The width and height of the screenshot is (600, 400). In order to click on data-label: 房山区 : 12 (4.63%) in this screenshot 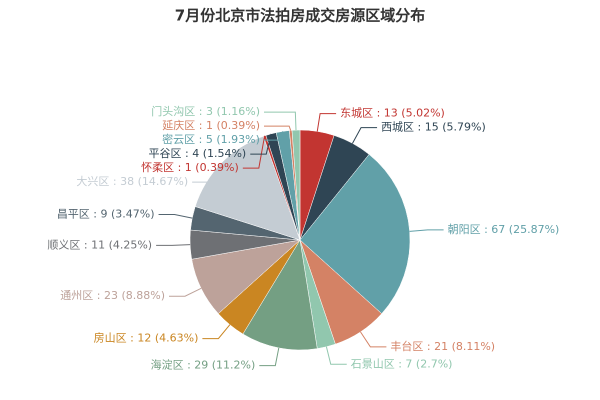, I will do `click(146, 338)`.